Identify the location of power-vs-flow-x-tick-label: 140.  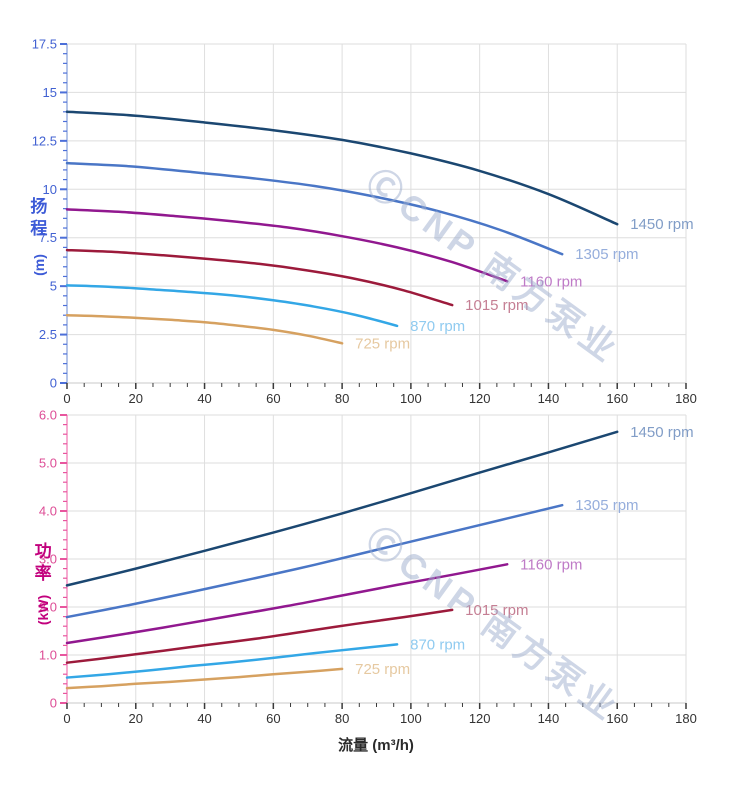
(549, 718).